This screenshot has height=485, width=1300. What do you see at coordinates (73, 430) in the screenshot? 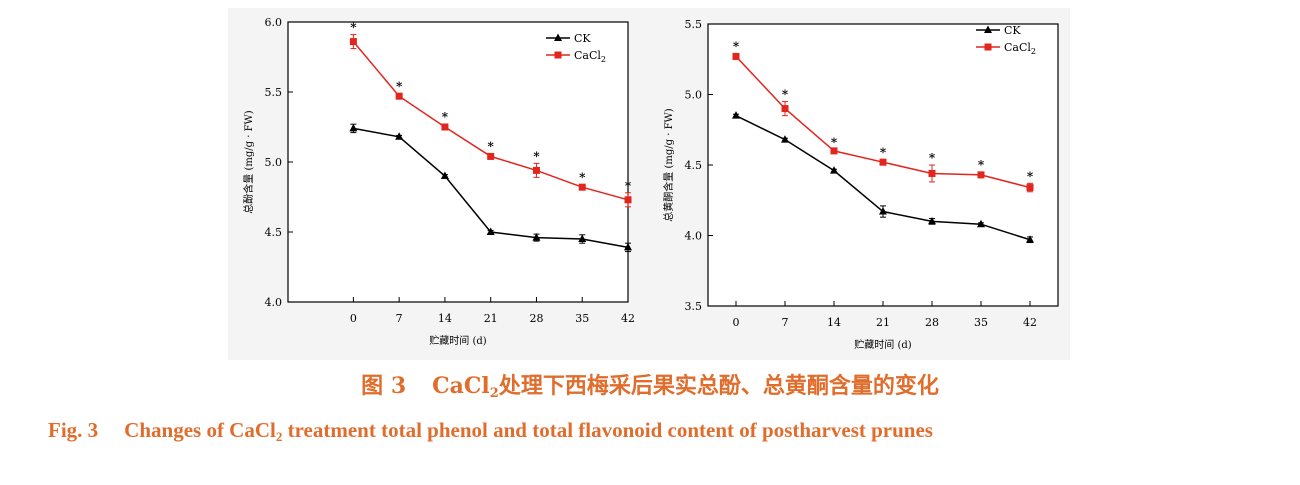
I see `caption-en-label: Fig. 3` at bounding box center [73, 430].